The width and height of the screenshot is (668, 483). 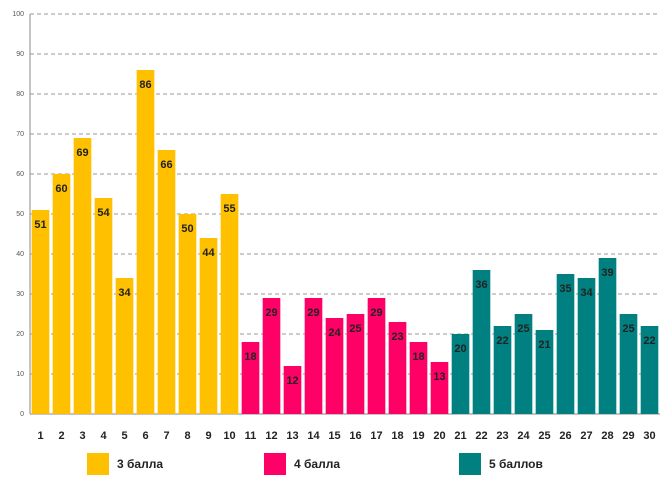 I want to click on y-tick-label: 70, so click(x=20, y=134).